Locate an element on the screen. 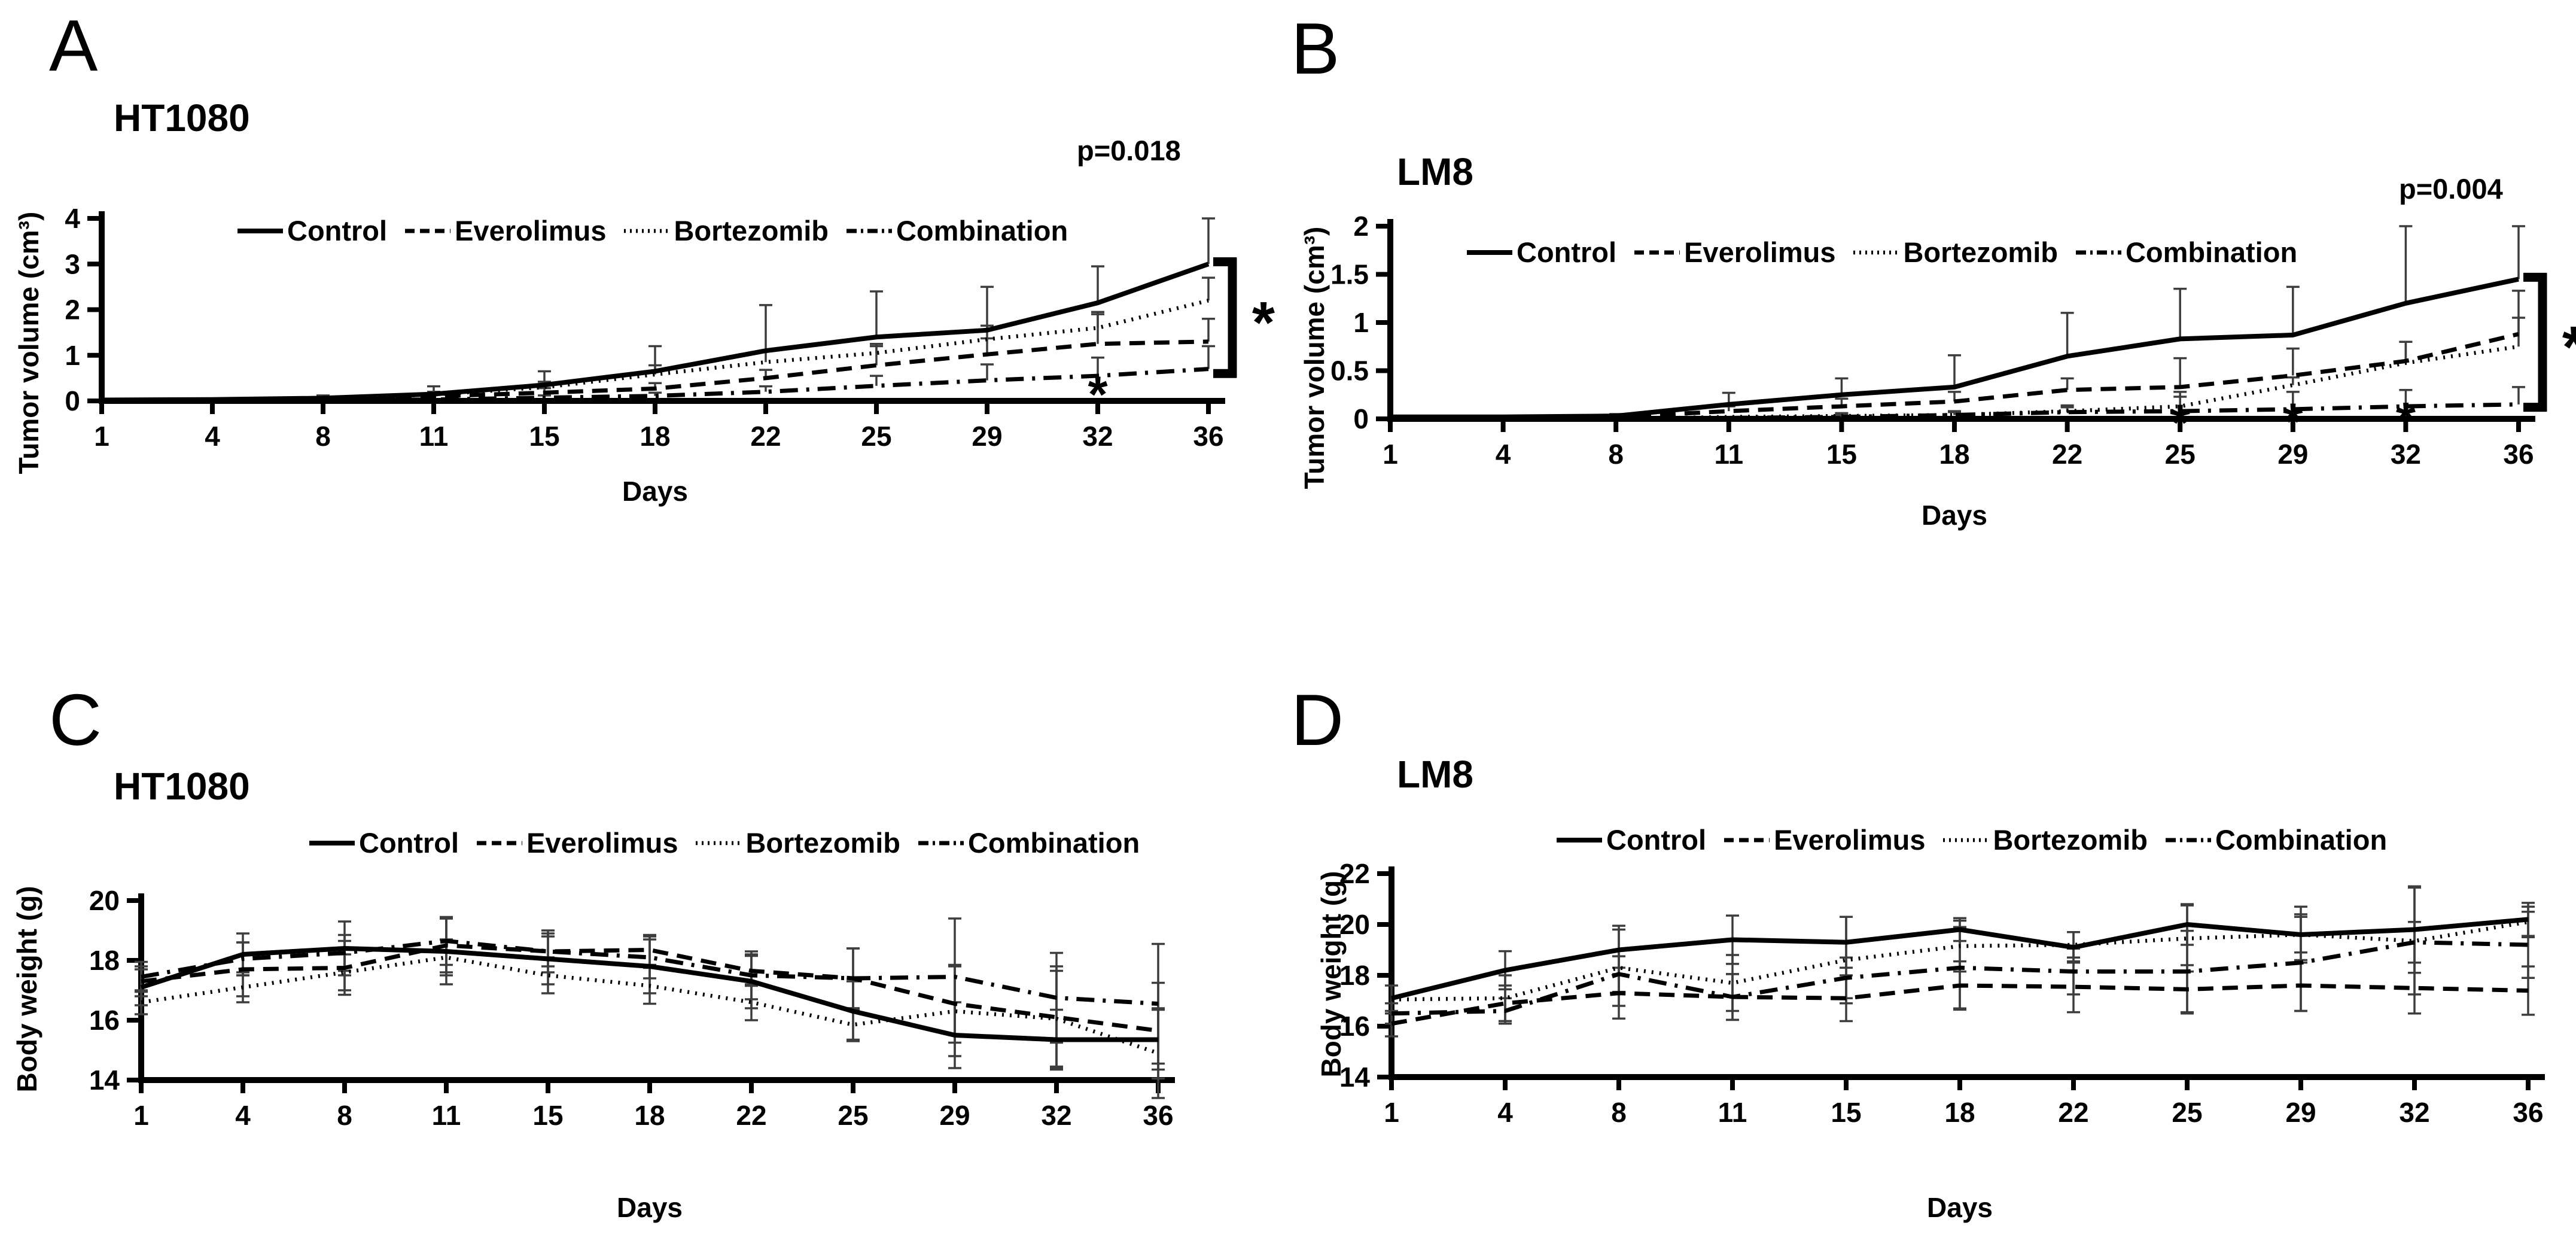  panel-b-y-axis-label: Tumor volume (cm³) is located at coordinates (1314, 357).